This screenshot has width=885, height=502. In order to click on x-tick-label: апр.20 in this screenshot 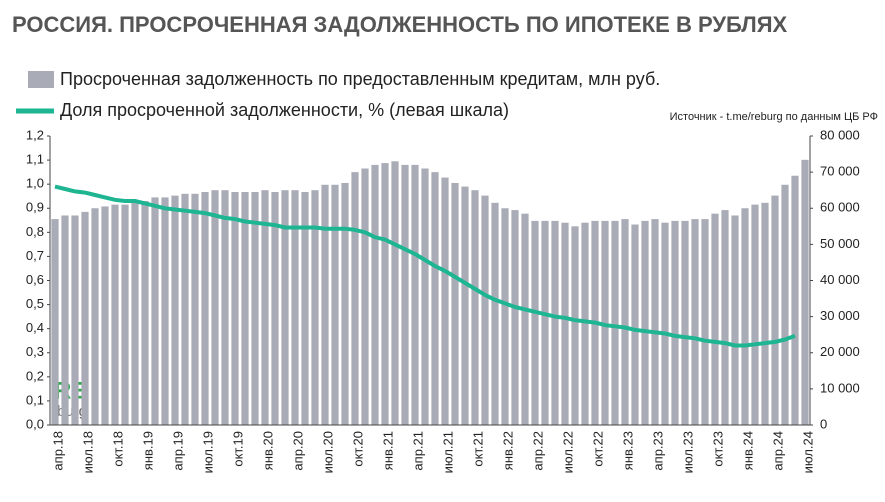, I will do `click(297, 451)`.